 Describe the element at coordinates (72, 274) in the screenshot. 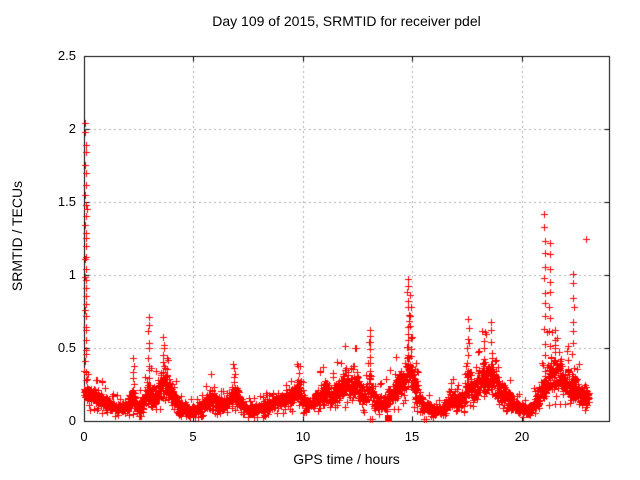

I see `y-tick-label: 1` at that location.